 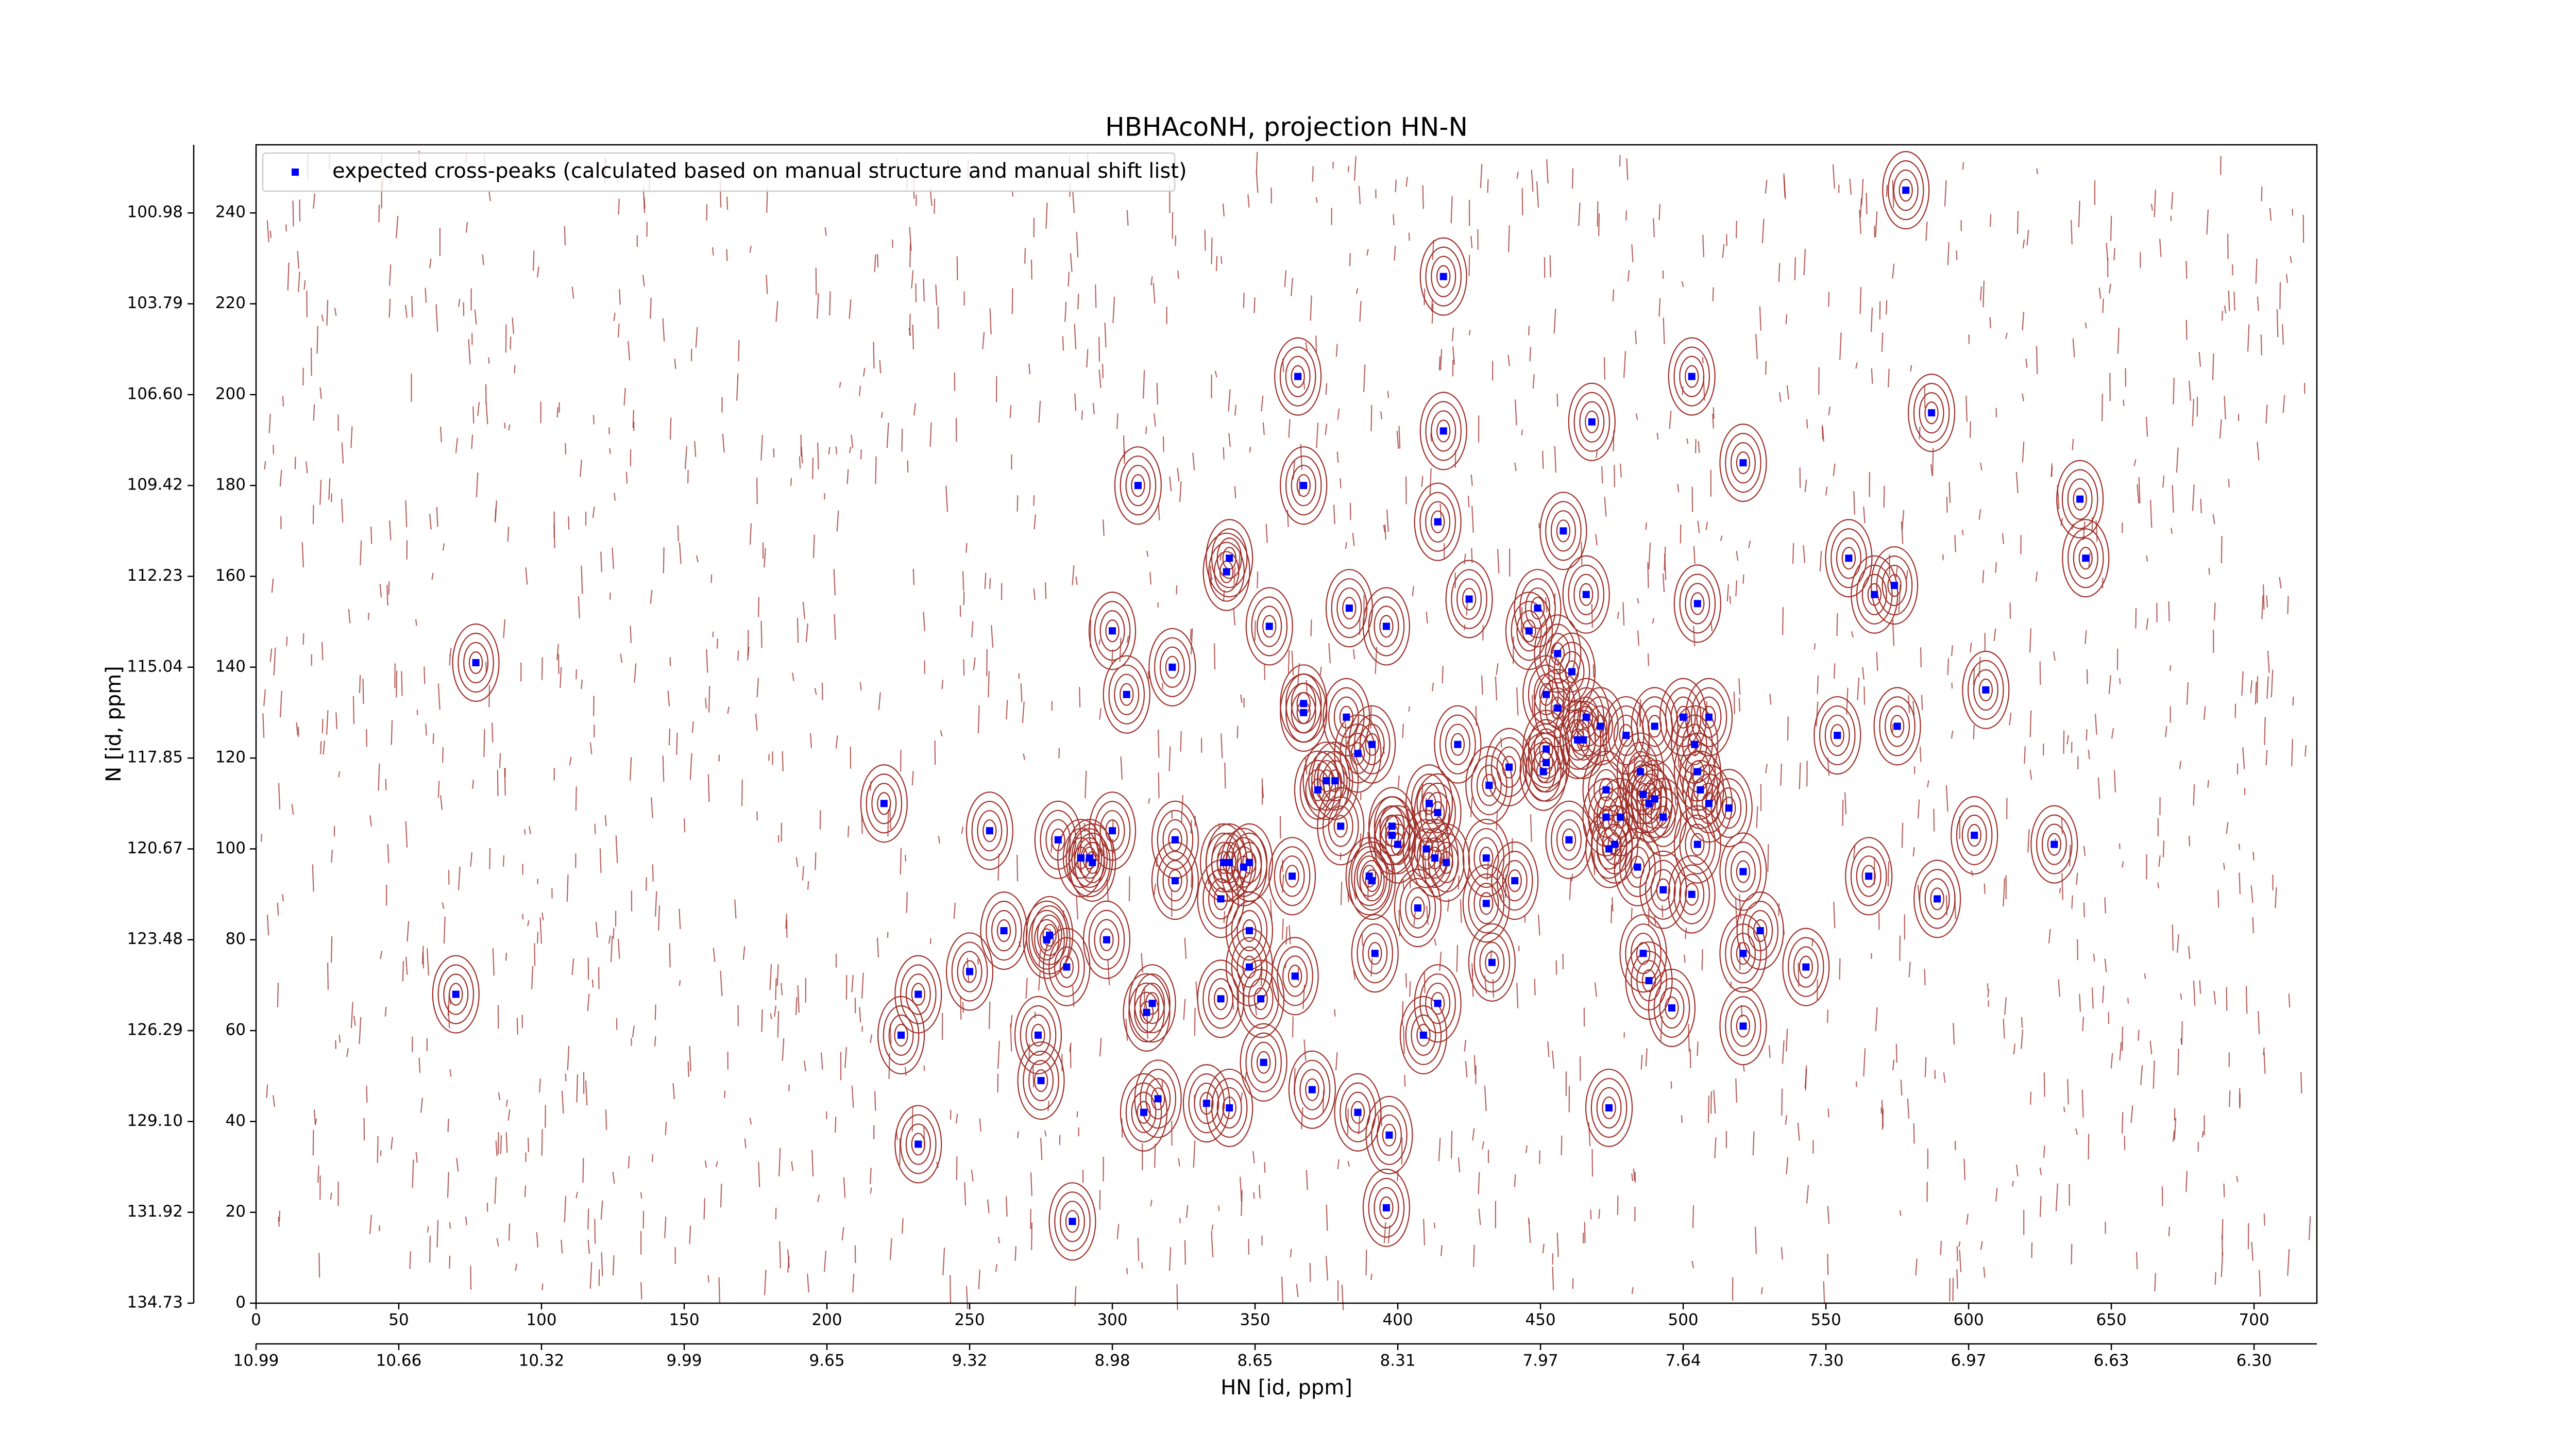 I want to click on chart-title: HBHAcoNH, projection HN-N, so click(x=1286, y=127).